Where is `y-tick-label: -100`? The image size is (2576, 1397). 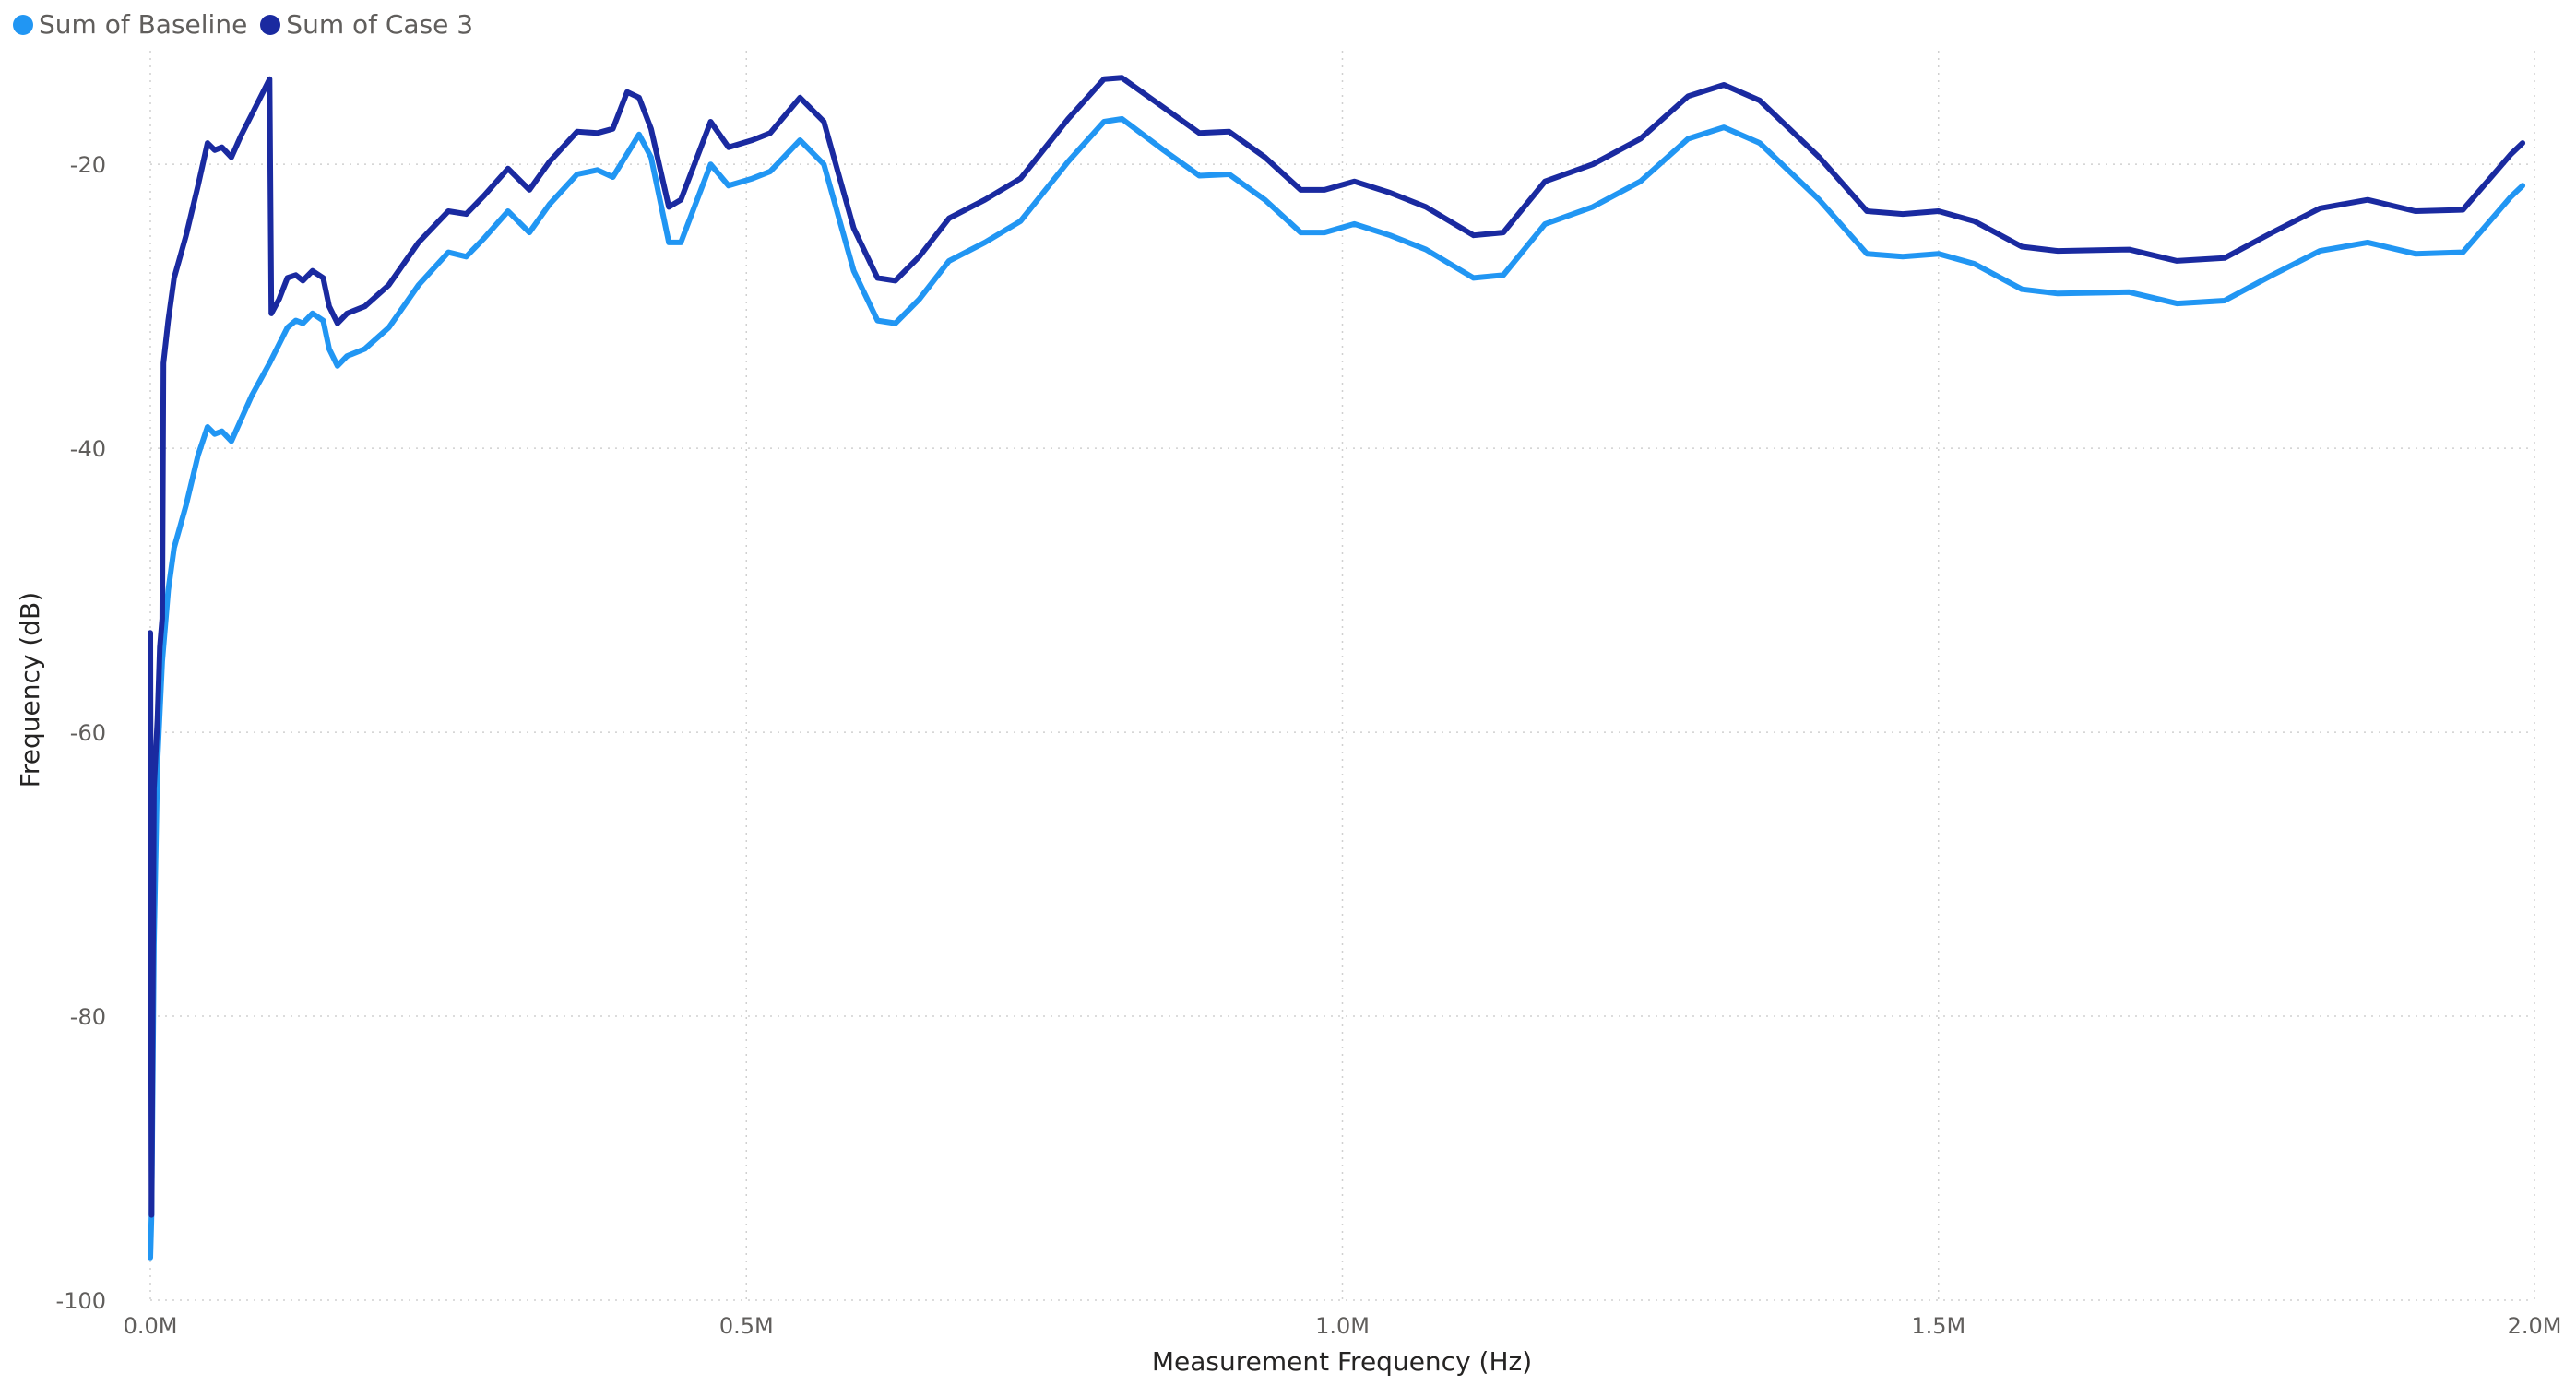 y-tick-label: -100 is located at coordinates (81, 1301).